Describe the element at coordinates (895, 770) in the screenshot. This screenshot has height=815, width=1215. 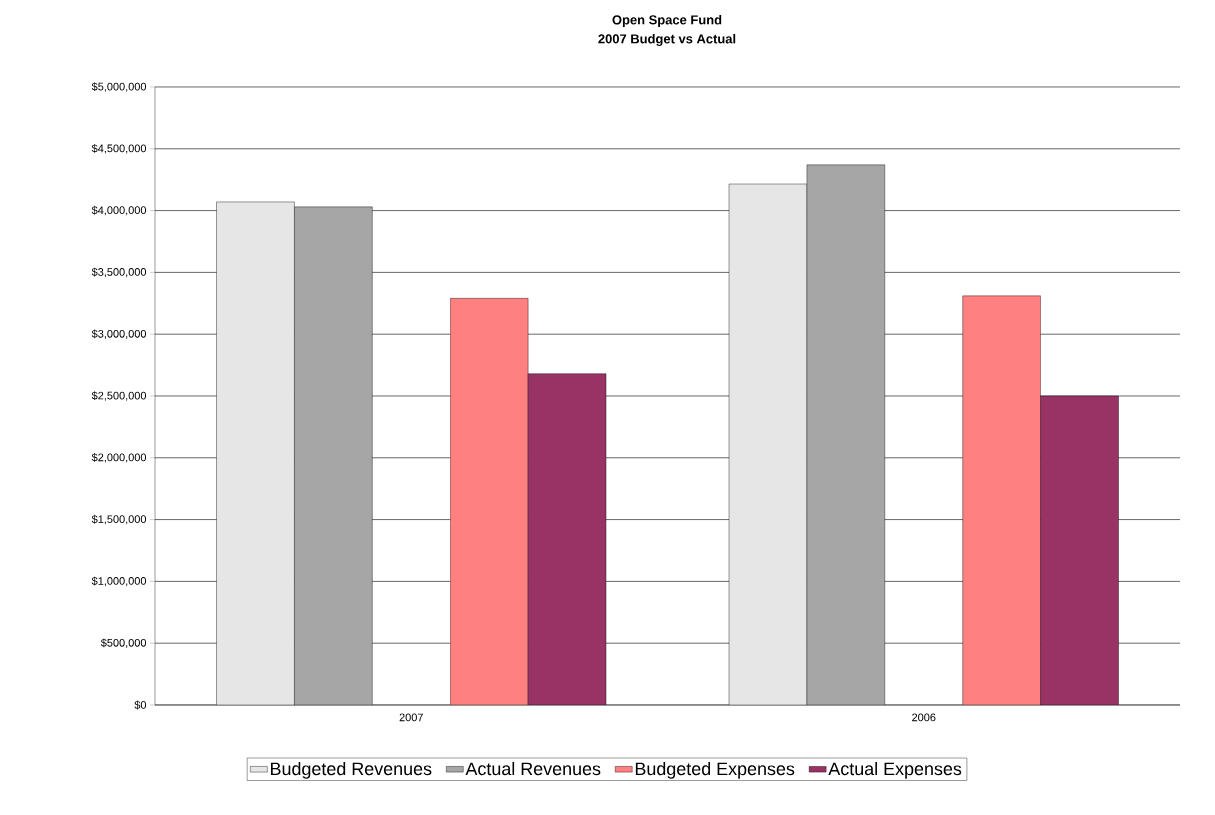
I see `legend-label: Actual Expenses` at that location.